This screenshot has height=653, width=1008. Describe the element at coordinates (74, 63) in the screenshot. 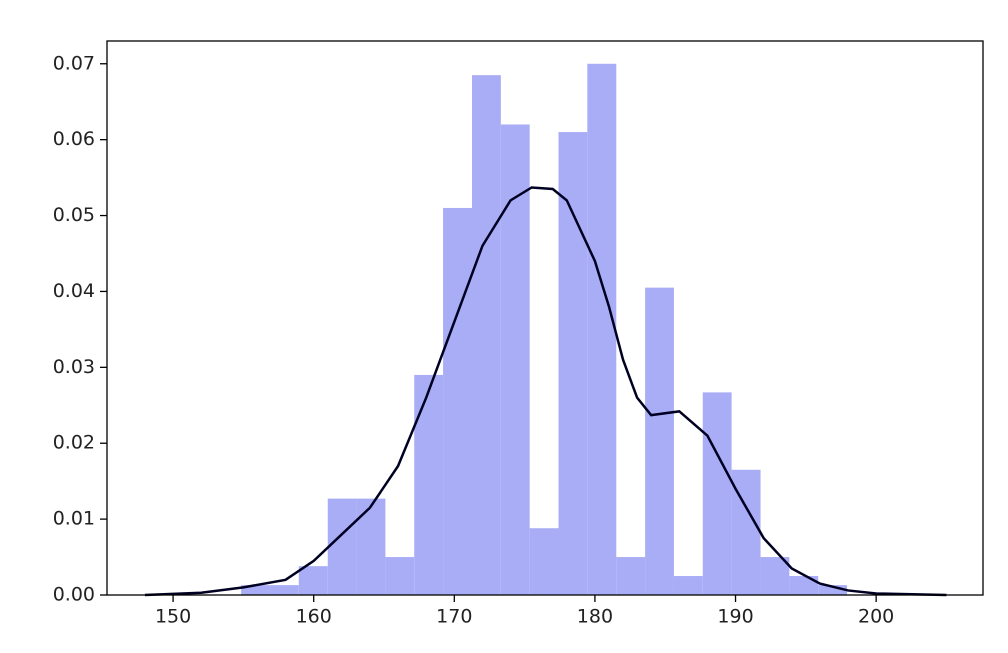

I see `y-tick-label: 0.07` at that location.